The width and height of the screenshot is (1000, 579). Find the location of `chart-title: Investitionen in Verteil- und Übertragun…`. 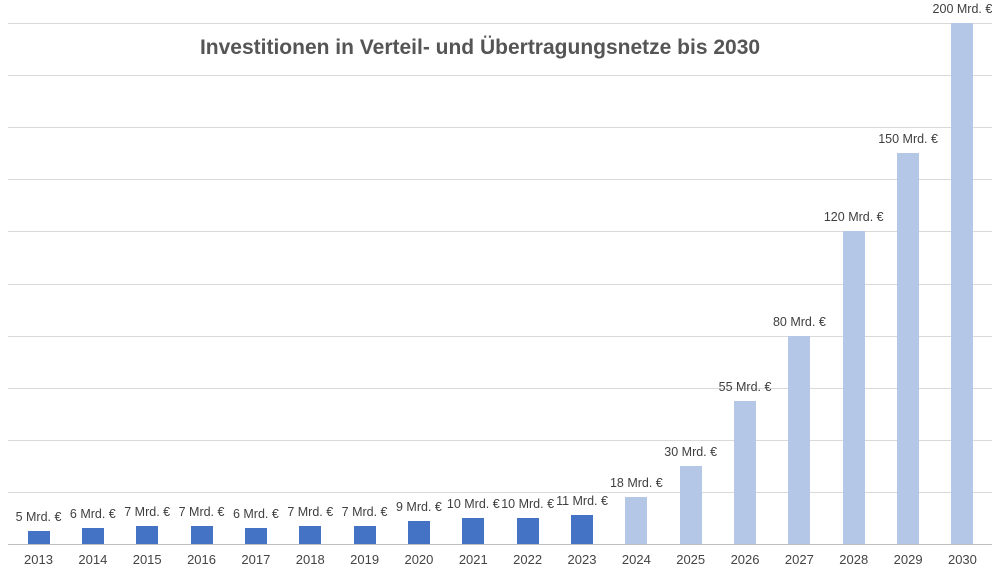

chart-title: Investitionen in Verteil- und Übertragun… is located at coordinates (480, 47).